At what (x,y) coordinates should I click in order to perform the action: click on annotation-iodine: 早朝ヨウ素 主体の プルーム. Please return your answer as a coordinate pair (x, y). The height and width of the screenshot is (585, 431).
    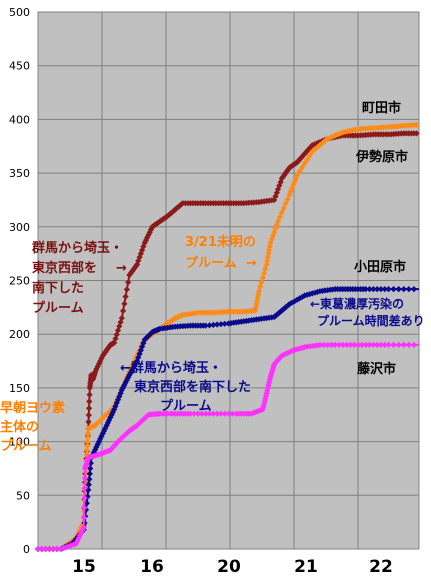
    Looking at the image, I should click on (32, 427).